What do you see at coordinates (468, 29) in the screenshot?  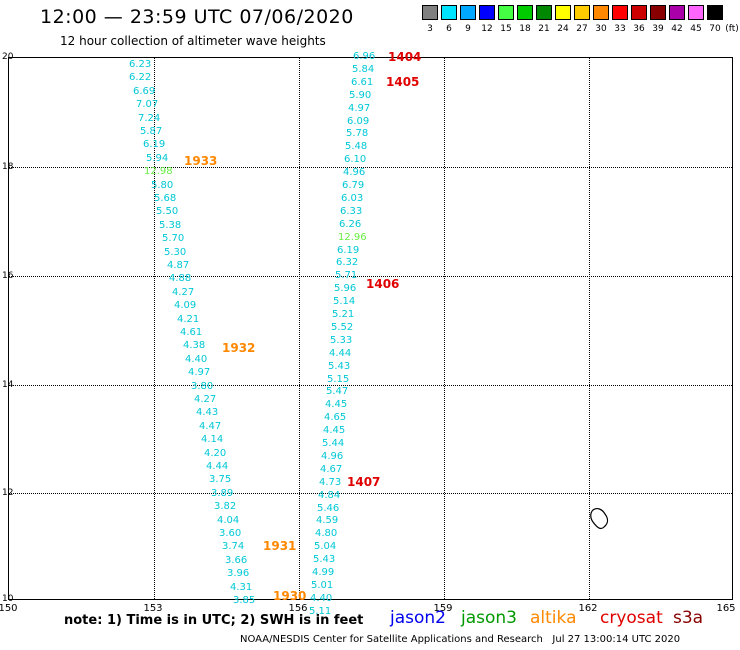 I see `legend-tick-label: 9` at bounding box center [468, 29].